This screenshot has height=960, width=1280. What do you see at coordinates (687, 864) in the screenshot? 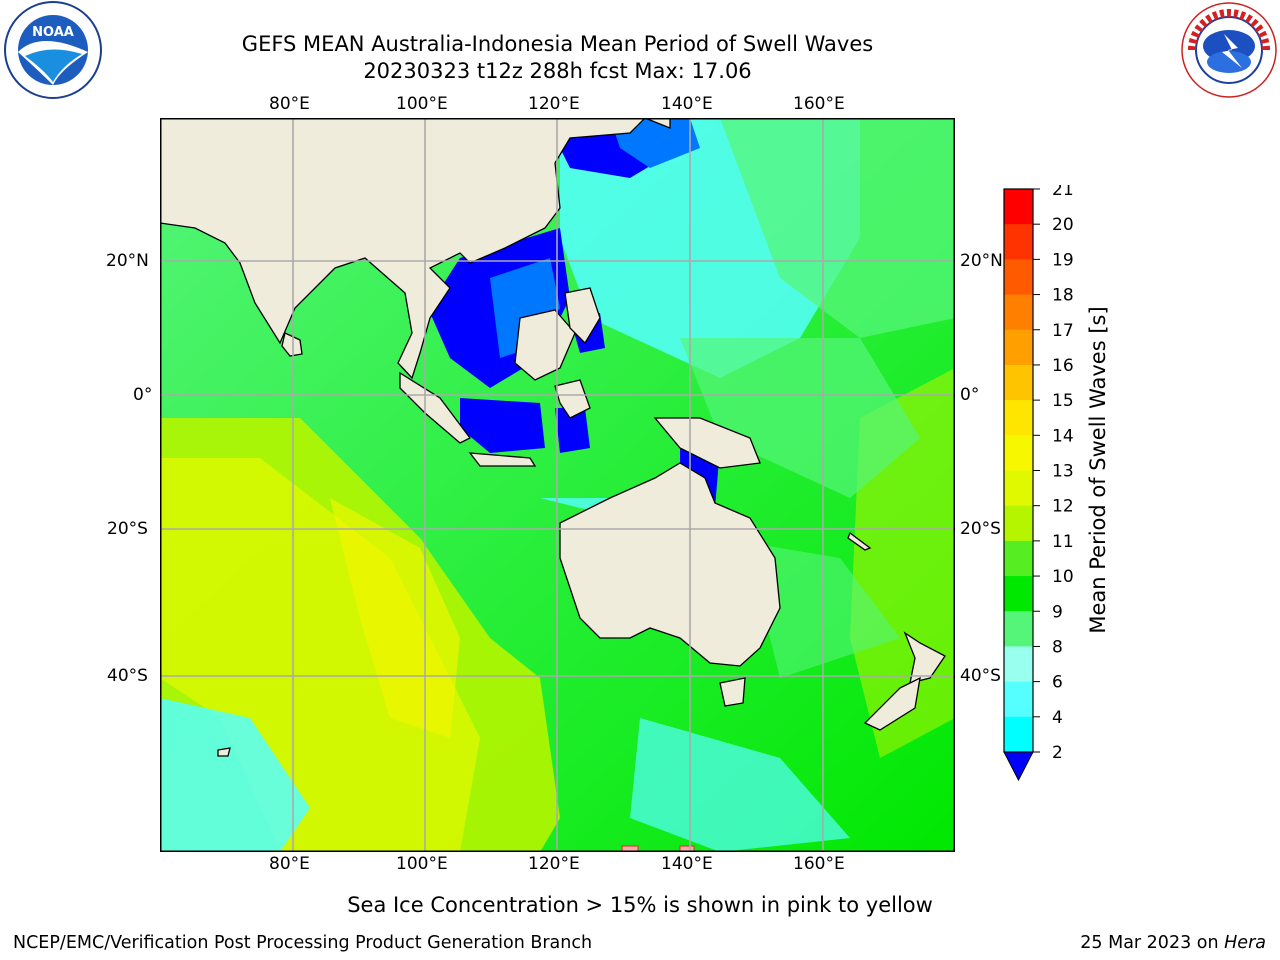
I see `lon-tick-bottom-140e: 140°E` at bounding box center [687, 864].